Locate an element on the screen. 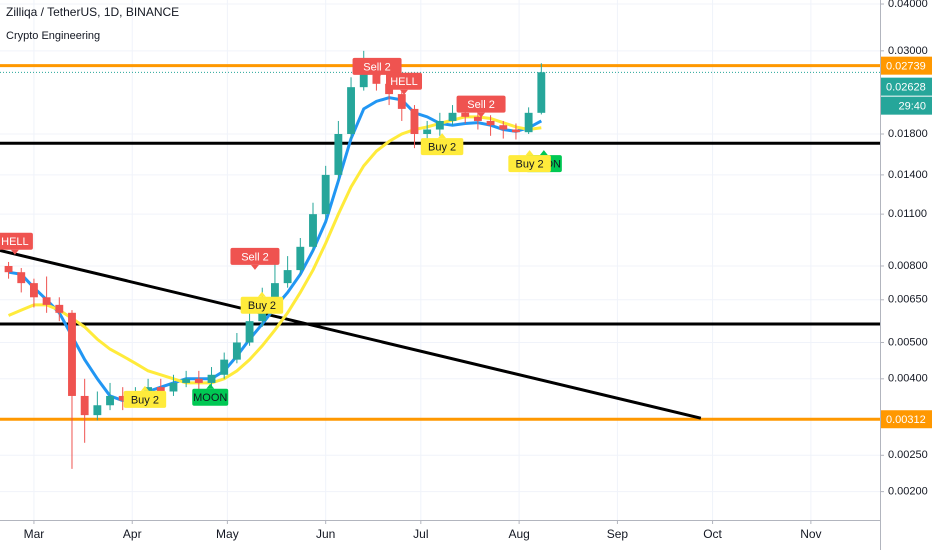 Image resolution: width=932 pixels, height=550 pixels. countdown: 29:40 is located at coordinates (912, 107).